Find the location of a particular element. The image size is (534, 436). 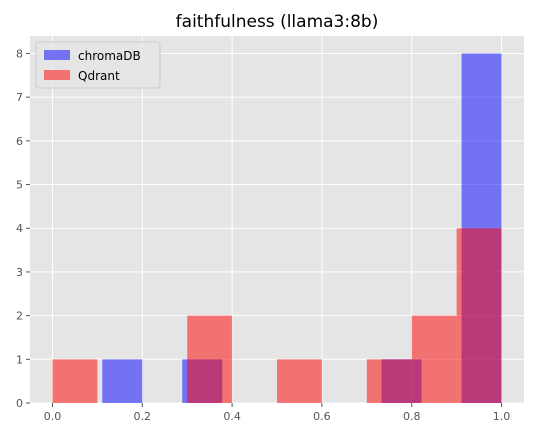

legend-swatch-qdrant is located at coordinates (57, 75).